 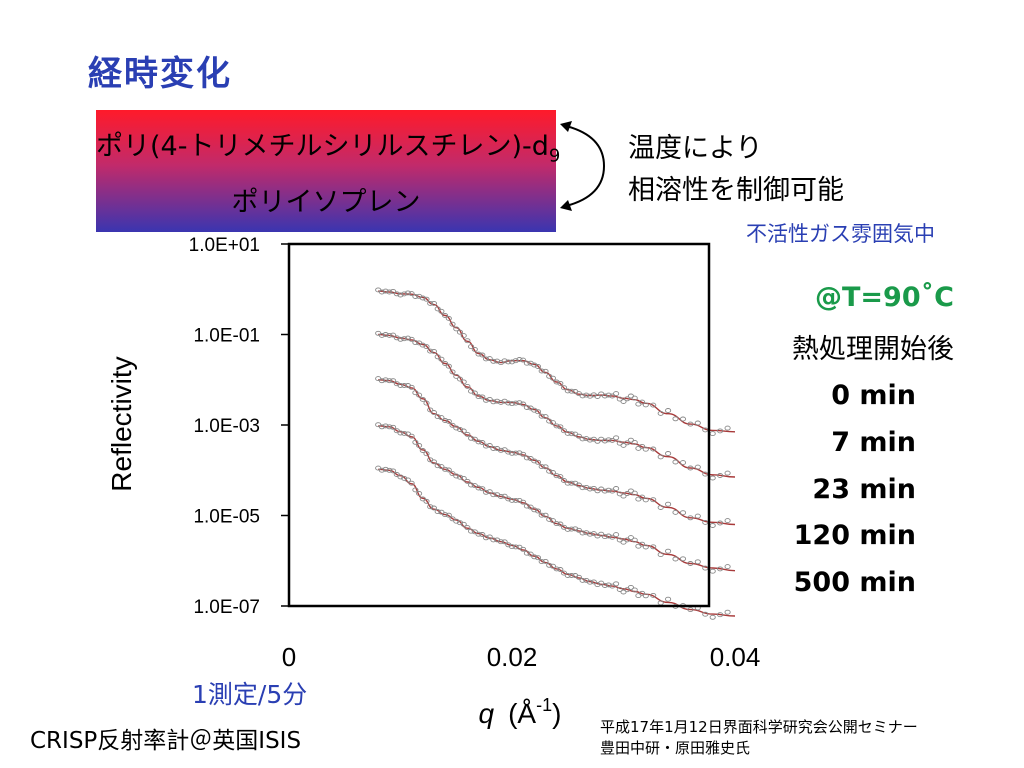 What do you see at coordinates (736, 170) in the screenshot?
I see `temperature-control-note: 温度により 相溶性を制御可能` at bounding box center [736, 170].